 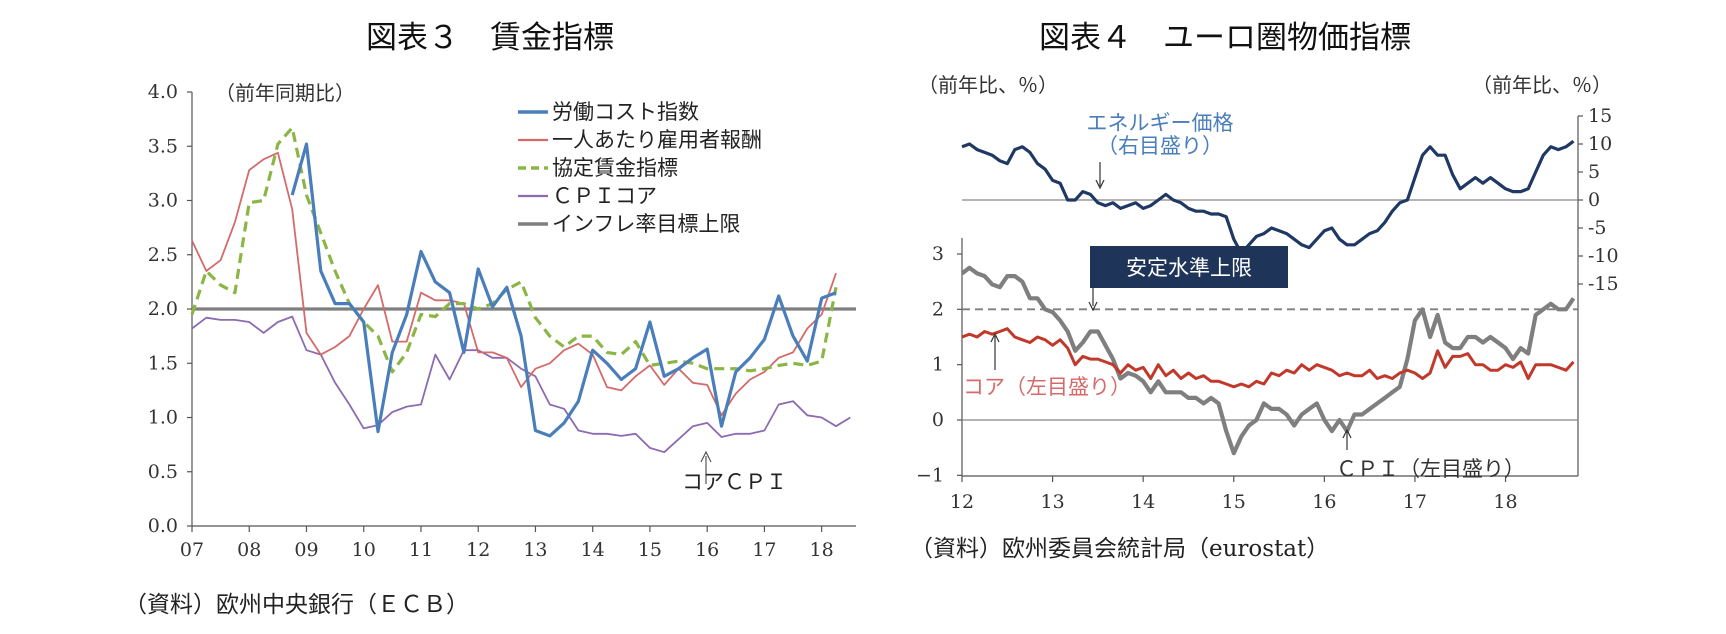 I want to click on chart3-annotation-core-cpi: コアＣＰＩ, so click(x=734, y=482).